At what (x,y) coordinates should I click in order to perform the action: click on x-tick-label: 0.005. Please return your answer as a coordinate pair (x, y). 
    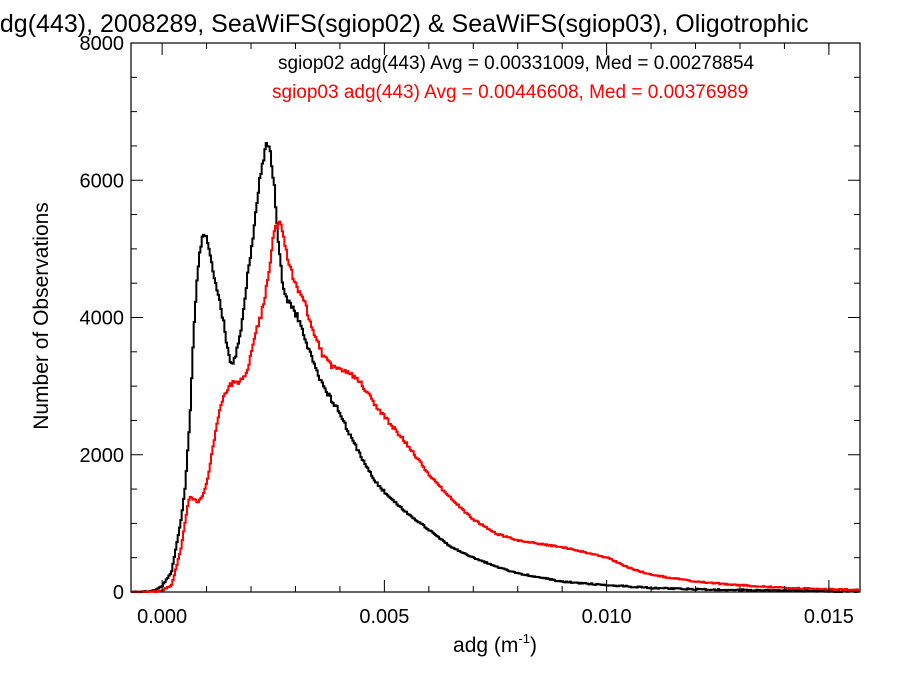
    Looking at the image, I should click on (384, 617).